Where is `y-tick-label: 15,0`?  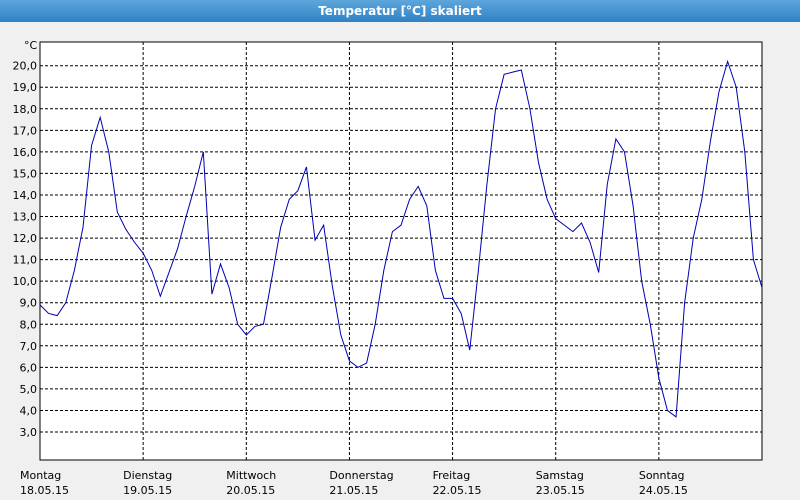
y-tick-label: 15,0 is located at coordinates (25, 173).